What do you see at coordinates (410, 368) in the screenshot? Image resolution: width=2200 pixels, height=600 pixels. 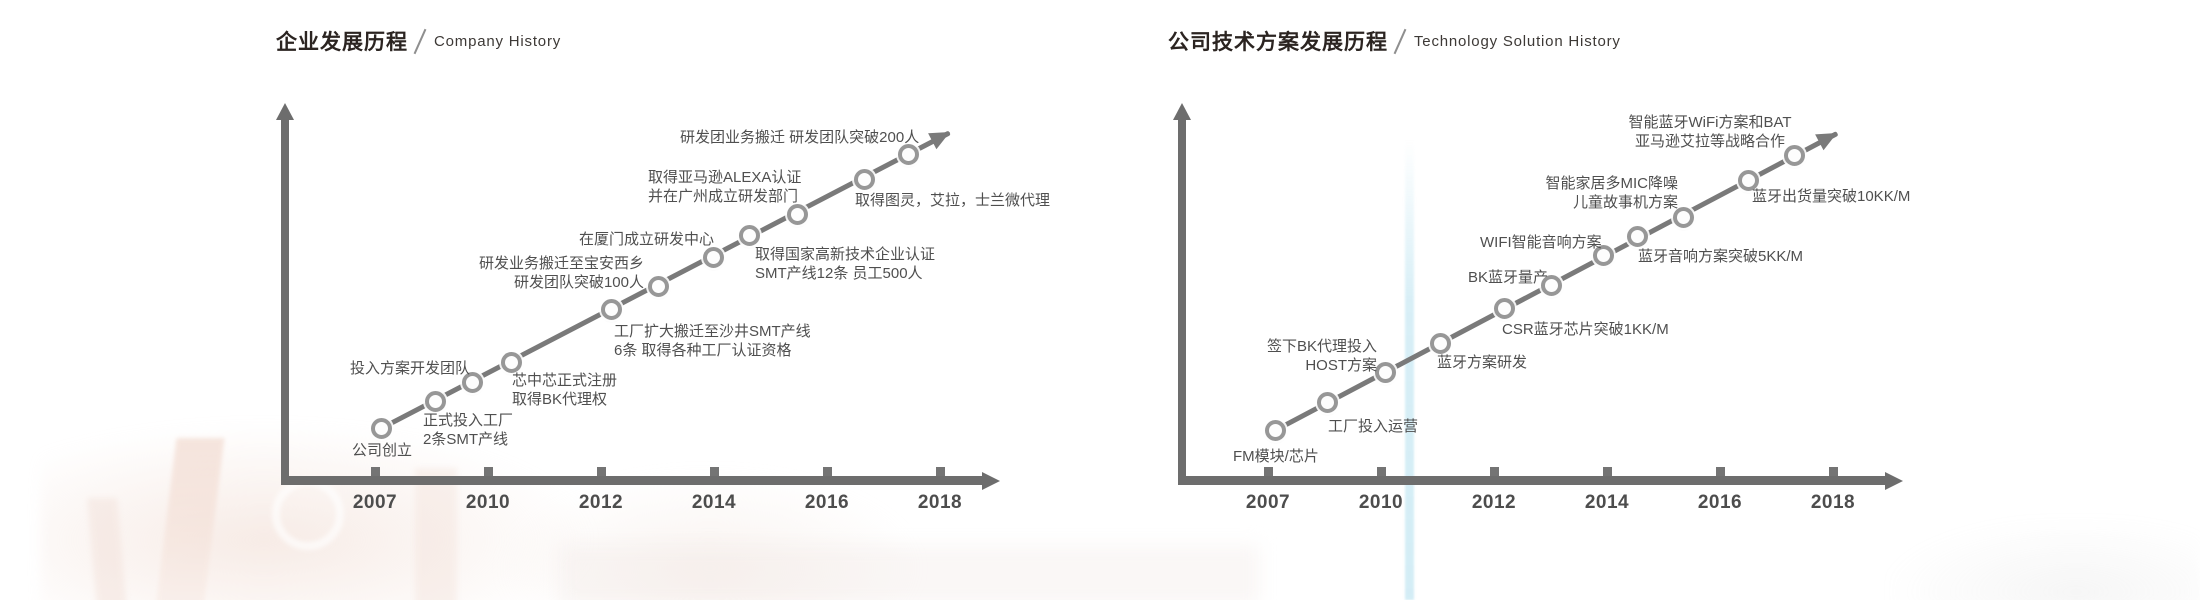 I see `milestone-label: 投入方案开发团队` at bounding box center [410, 368].